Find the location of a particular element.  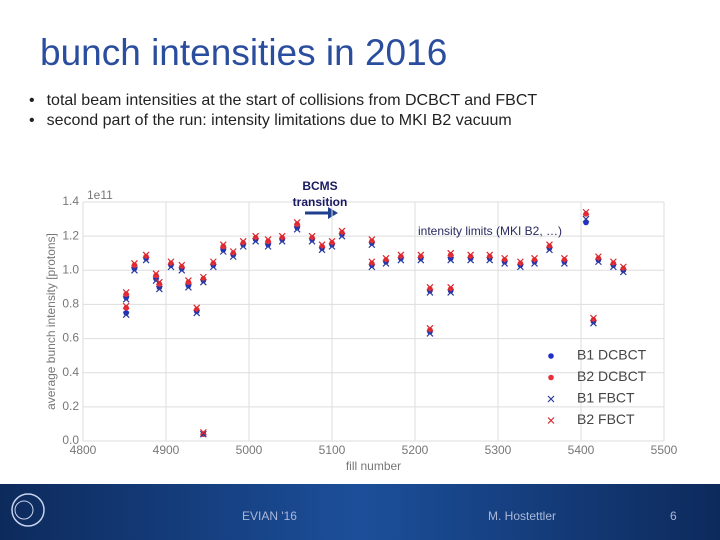

legend-label: B2 DCBCT is located at coordinates (612, 376).